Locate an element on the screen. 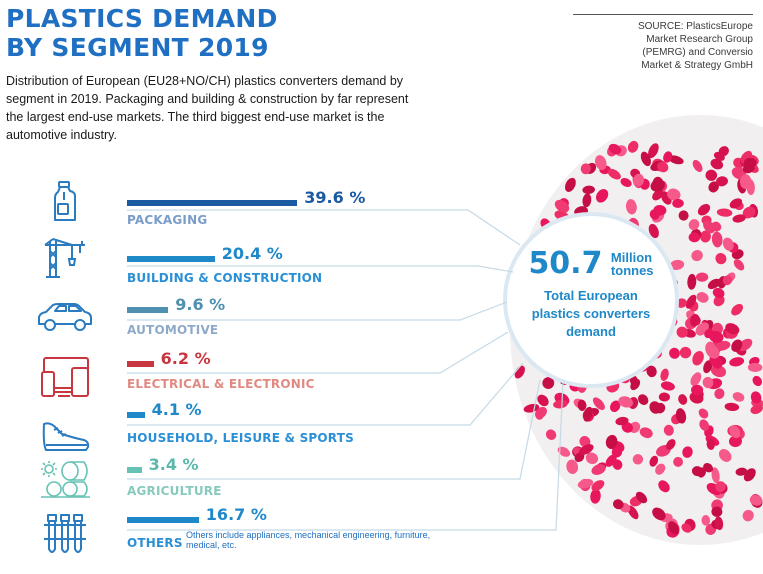  total-unit: Million tonnes is located at coordinates (632, 264).